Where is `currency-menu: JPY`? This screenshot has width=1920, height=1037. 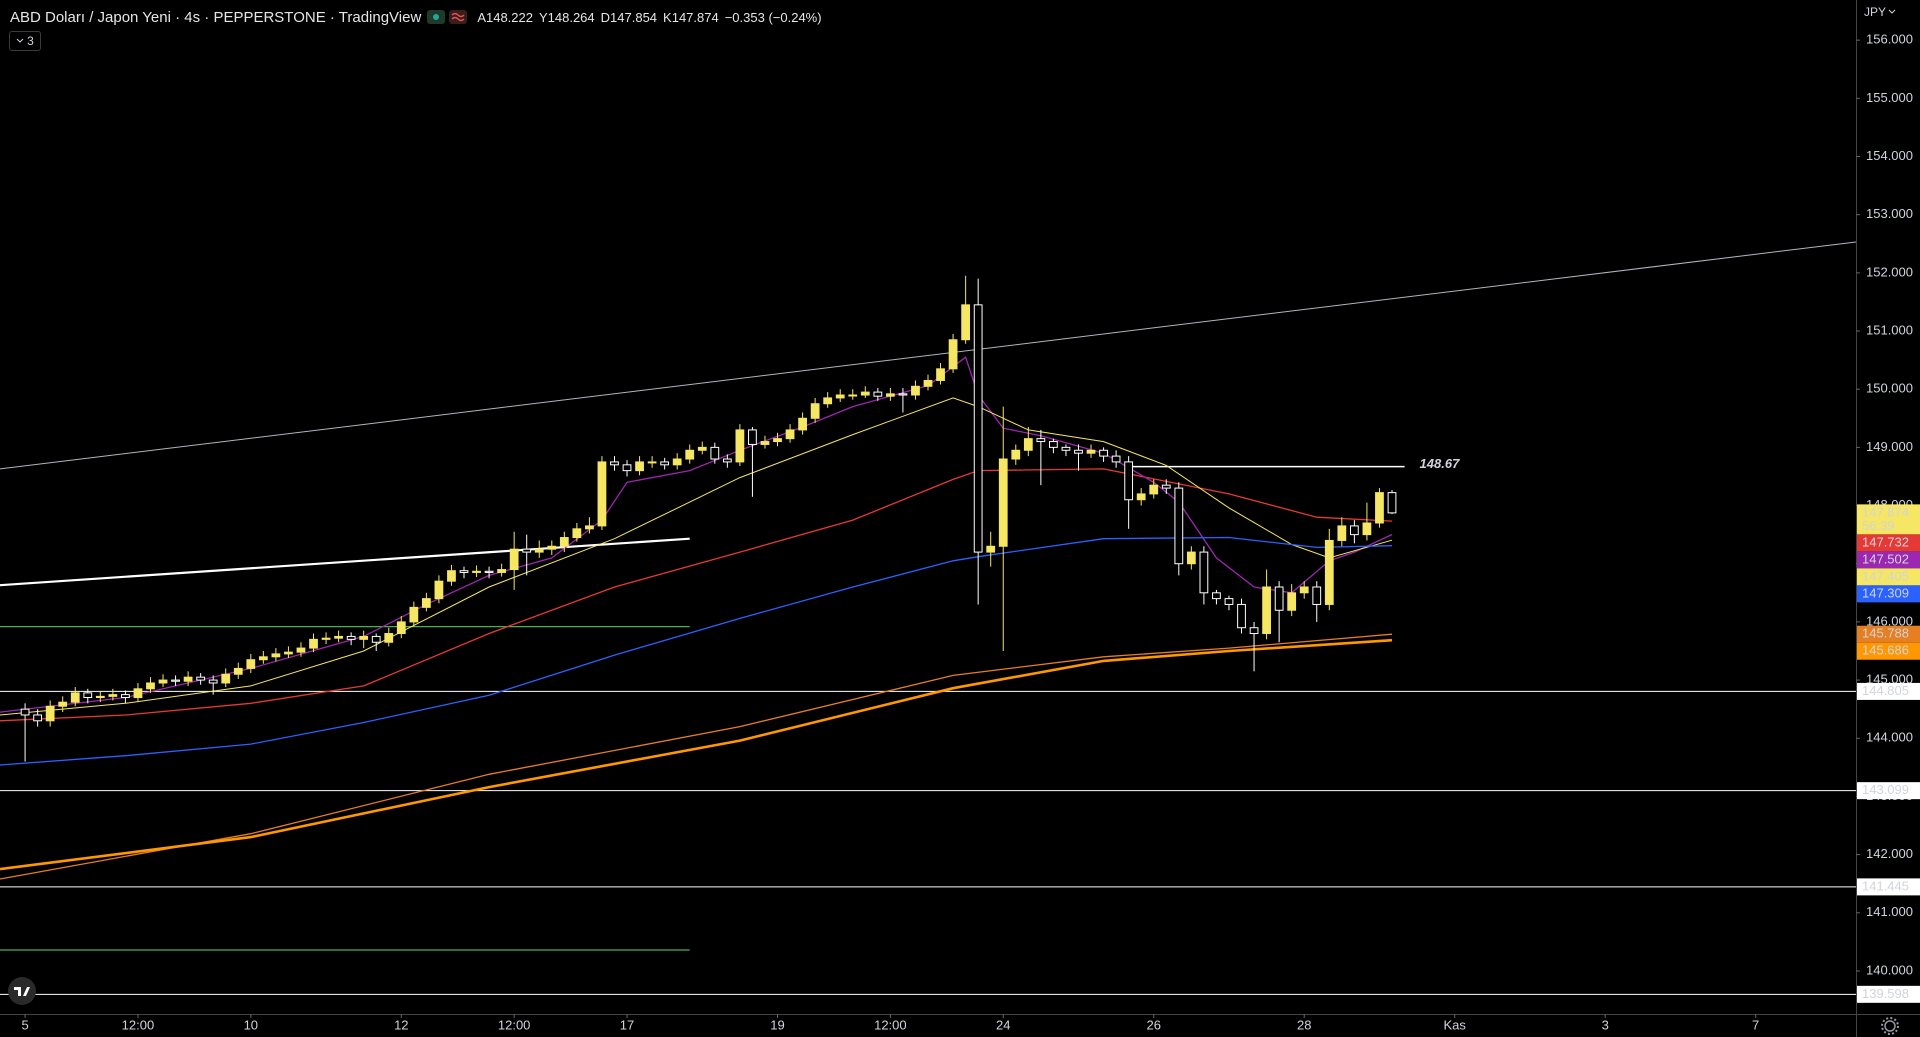 currency-menu: JPY is located at coordinates (1880, 12).